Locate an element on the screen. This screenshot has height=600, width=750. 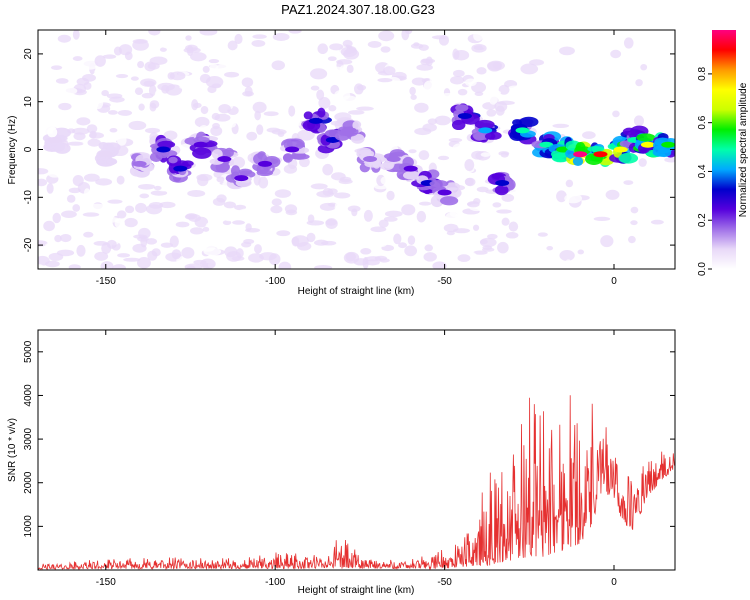
spectrogram-y-tick-label: -10 is located at coordinates (28, 197).